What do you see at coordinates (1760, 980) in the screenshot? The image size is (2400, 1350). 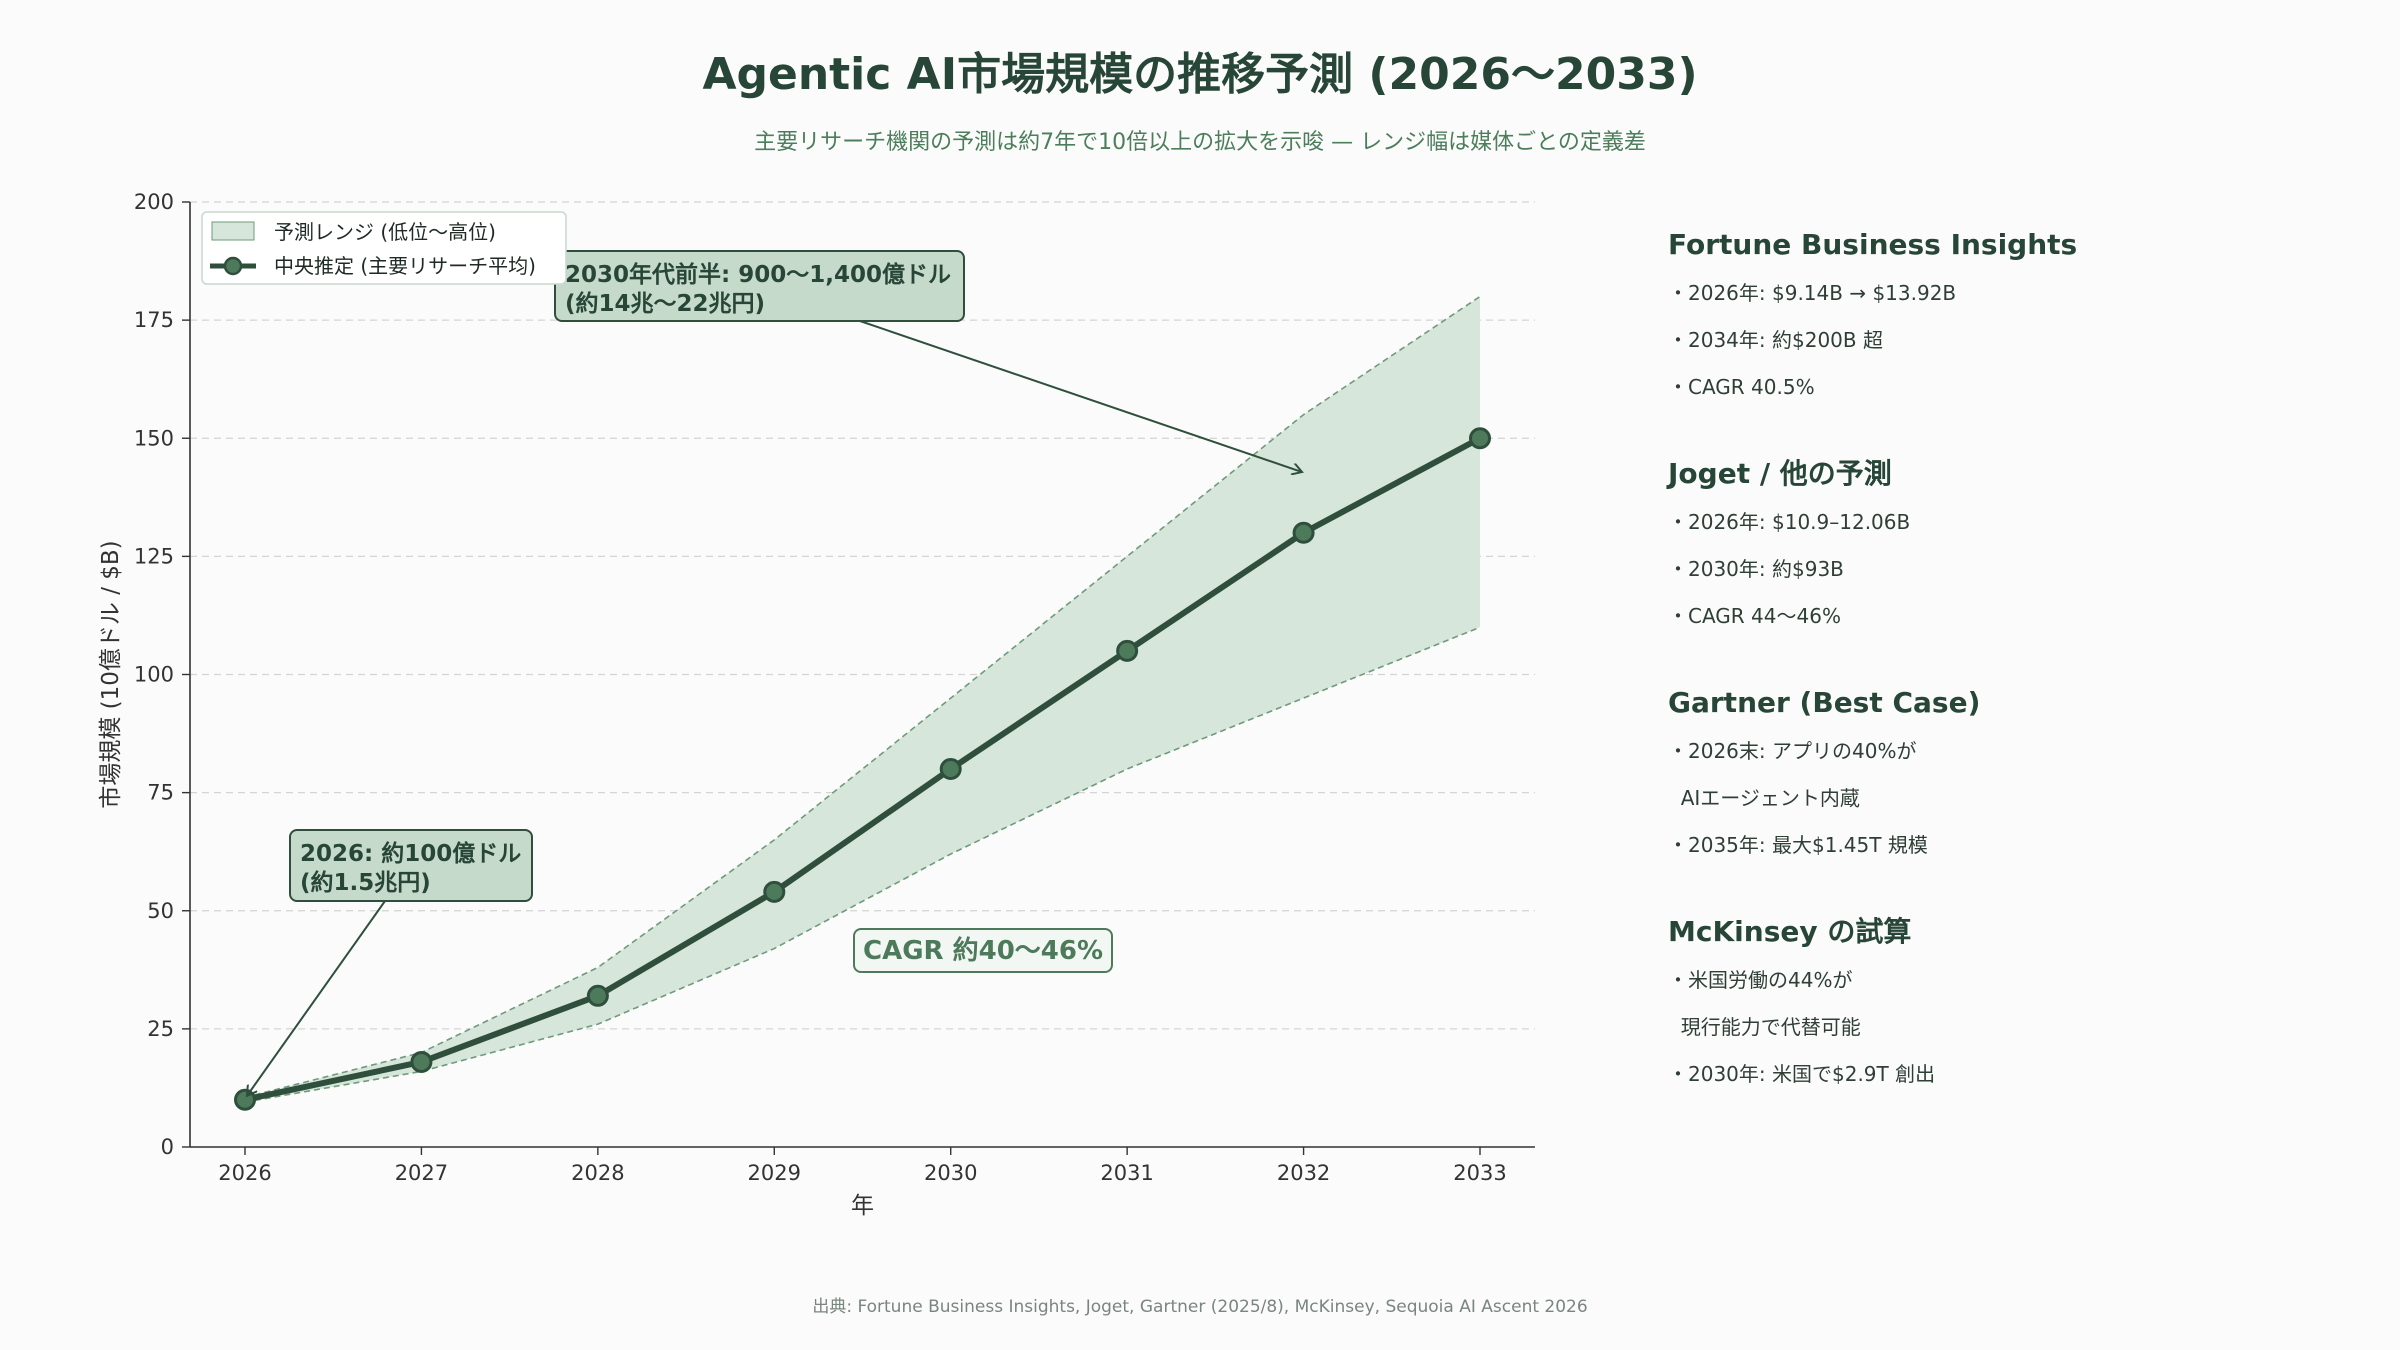 I see `side-line: ・米国労働の44%が` at bounding box center [1760, 980].